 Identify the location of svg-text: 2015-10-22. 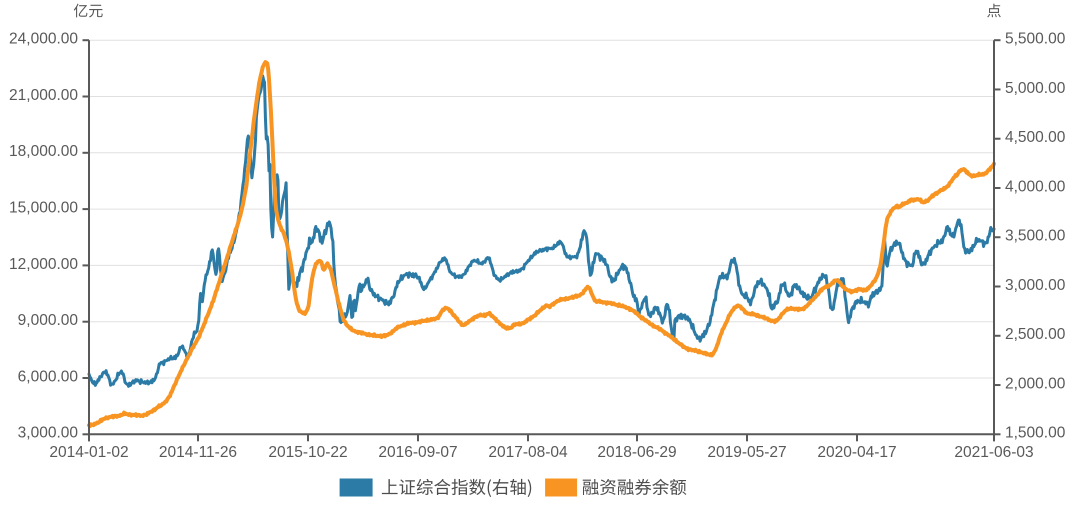
(307, 452).